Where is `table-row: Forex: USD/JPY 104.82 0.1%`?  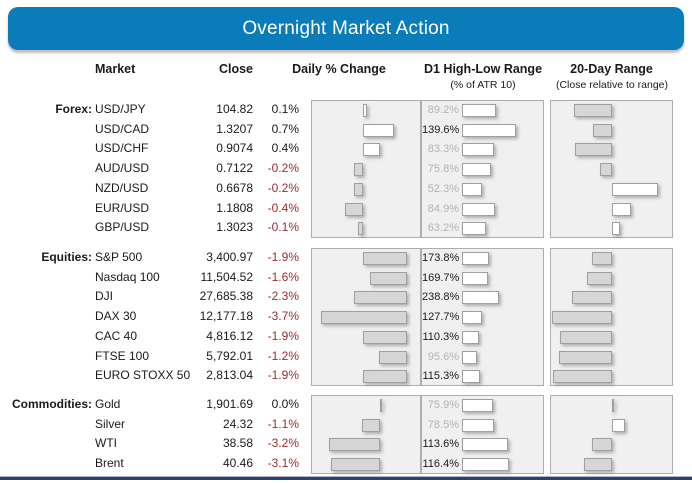 table-row: Forex: USD/JPY 104.82 0.1% is located at coordinates (155, 110).